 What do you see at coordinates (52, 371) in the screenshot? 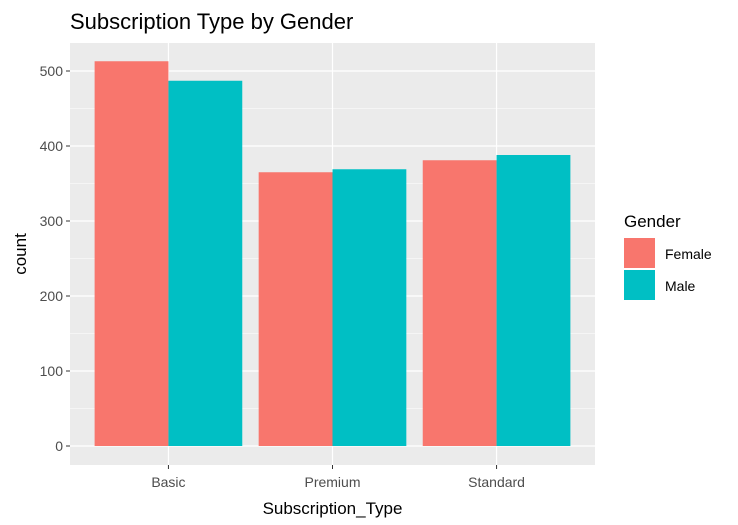
I see `y-tick-label: 100` at bounding box center [52, 371].